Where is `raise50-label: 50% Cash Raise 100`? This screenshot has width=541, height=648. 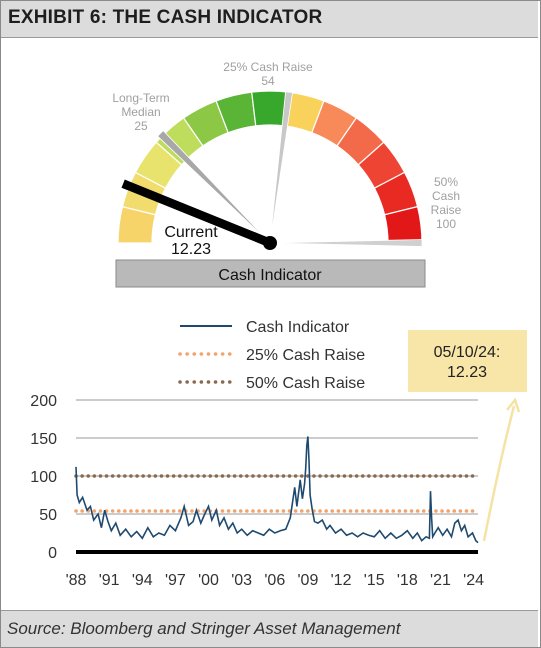 raise50-label: 50% Cash Raise 100 is located at coordinates (446, 203).